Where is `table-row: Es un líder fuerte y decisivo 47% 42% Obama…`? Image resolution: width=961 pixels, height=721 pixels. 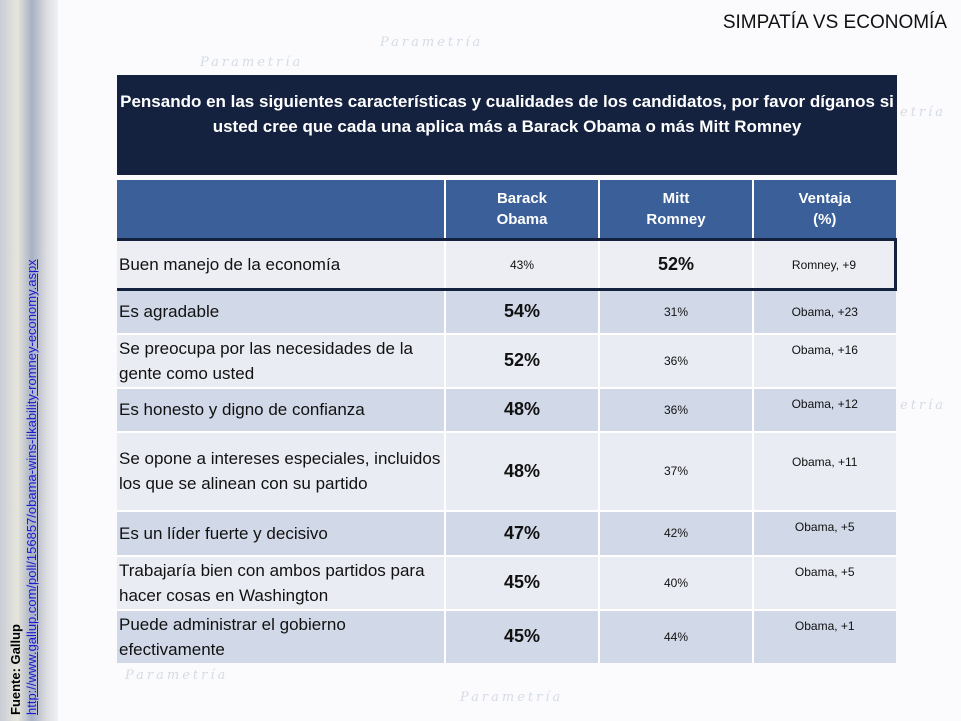 table-row: Es un líder fuerte y decisivo 47% 42% Obama… is located at coordinates (506, 532).